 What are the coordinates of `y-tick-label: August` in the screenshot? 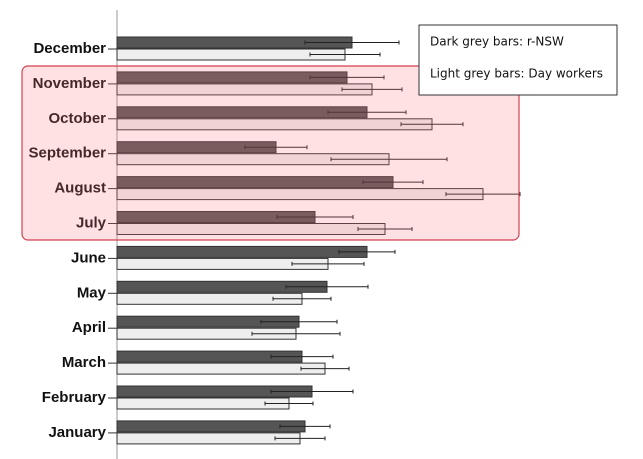 It's located at (80, 188).